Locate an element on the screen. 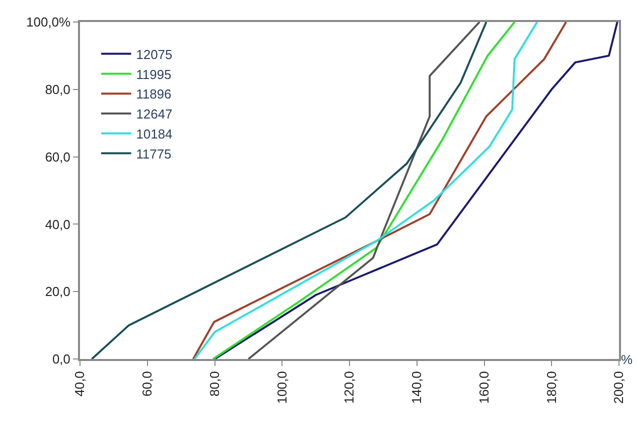  y-tick-label: 60,0 is located at coordinates (57, 156).